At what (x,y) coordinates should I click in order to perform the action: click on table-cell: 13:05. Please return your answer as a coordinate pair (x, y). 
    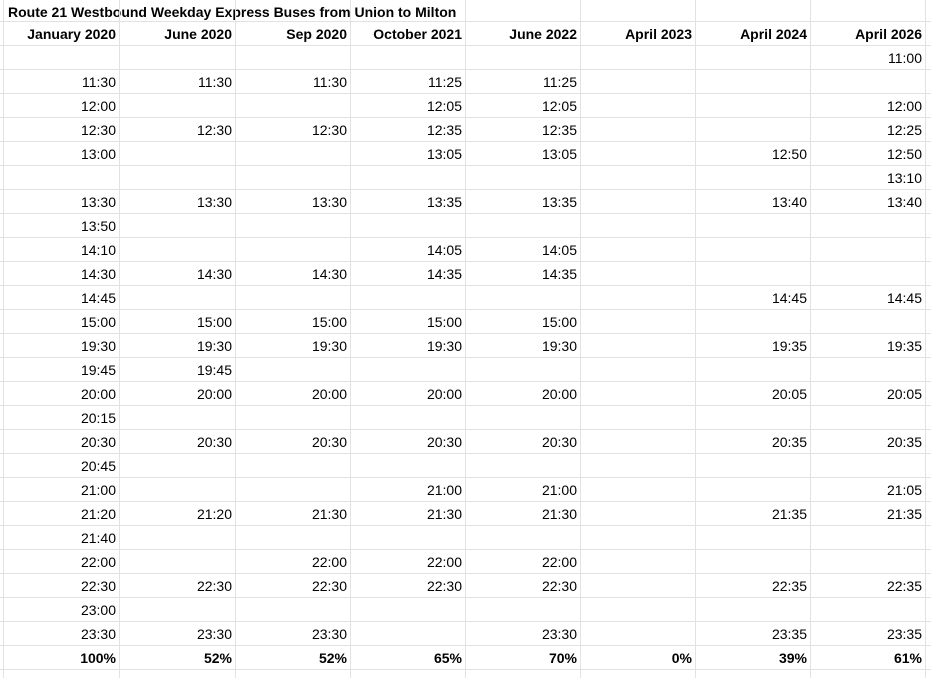
    Looking at the image, I should click on (444, 154).